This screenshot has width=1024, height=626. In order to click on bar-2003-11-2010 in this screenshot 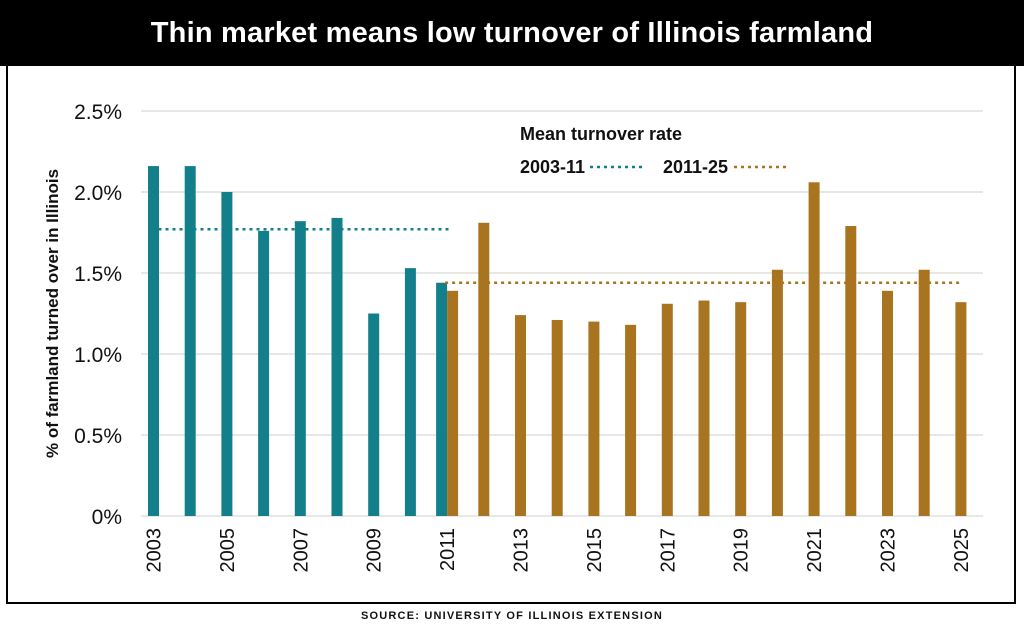, I will do `click(410, 392)`.